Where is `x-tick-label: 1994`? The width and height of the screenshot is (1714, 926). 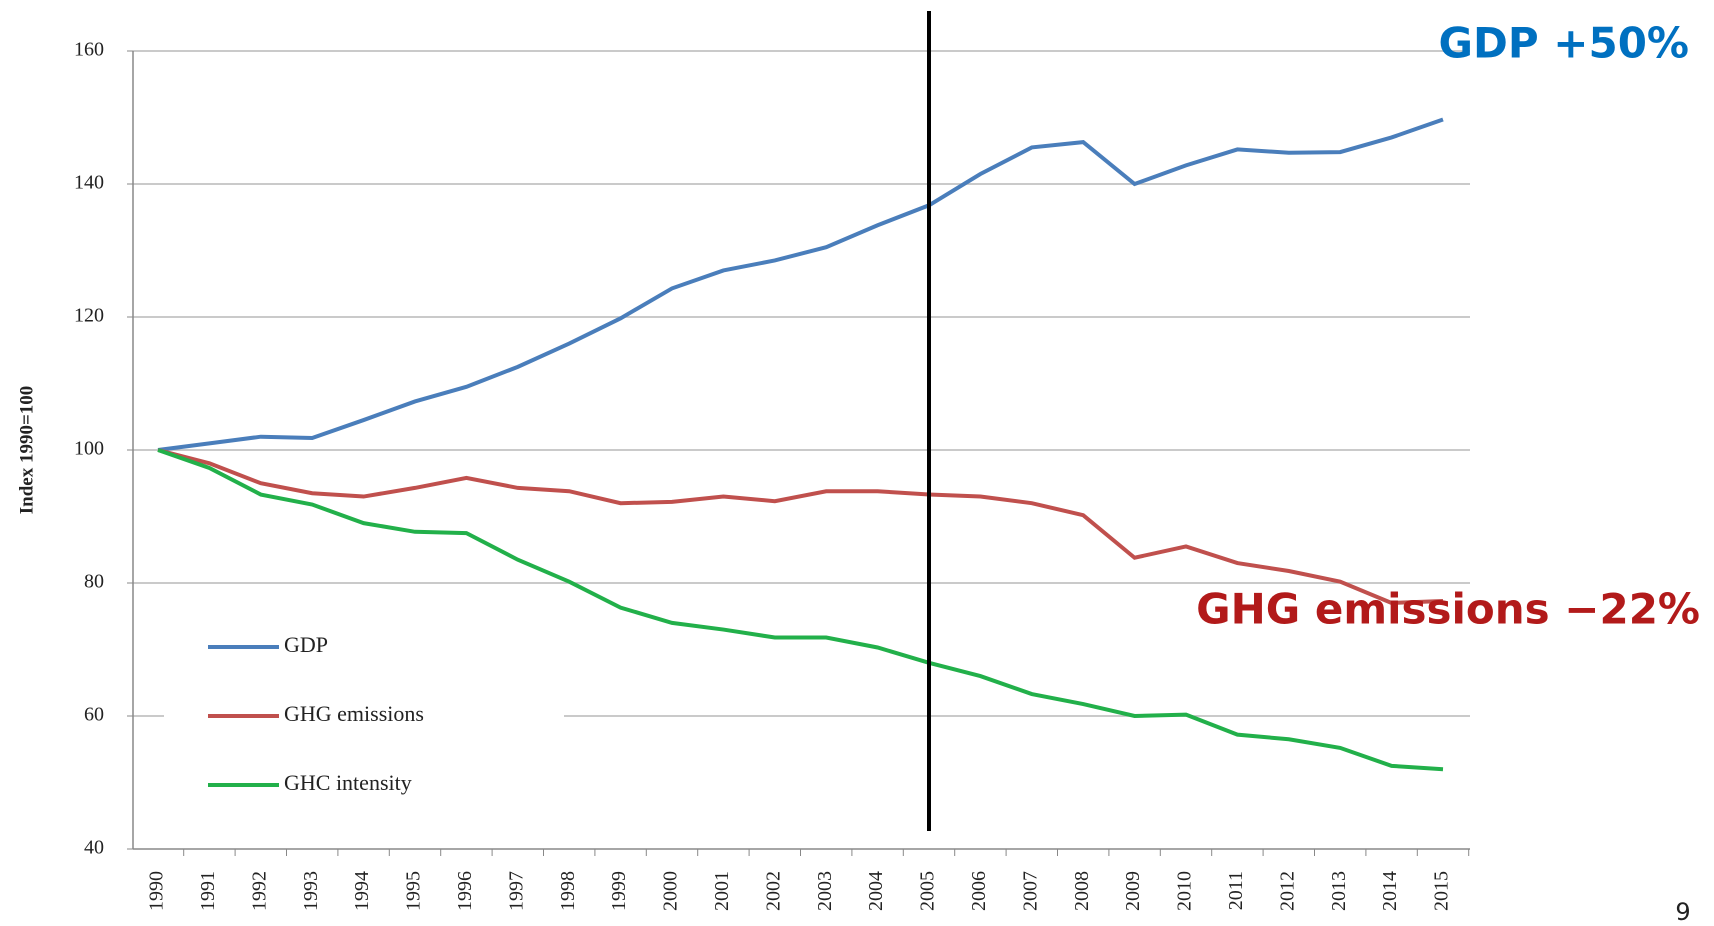
x-tick-label: 1994 is located at coordinates (362, 891).